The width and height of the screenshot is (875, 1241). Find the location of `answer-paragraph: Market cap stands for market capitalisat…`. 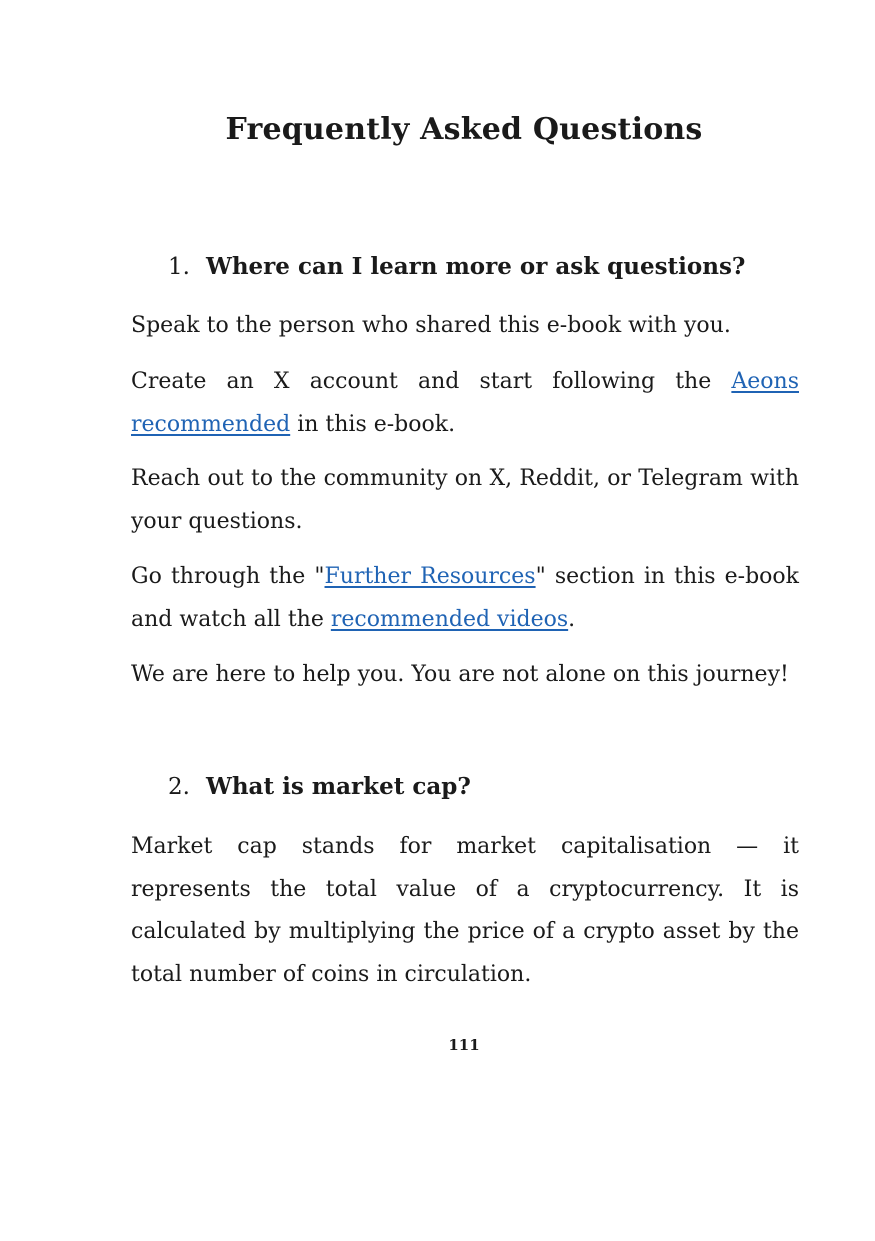

answer-paragraph: Market cap stands for market capitalisat… is located at coordinates (465, 910).